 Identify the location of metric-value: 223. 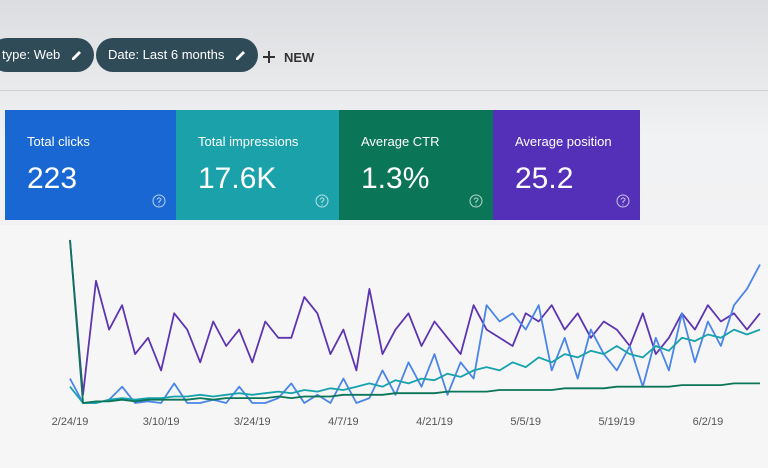
(52, 178).